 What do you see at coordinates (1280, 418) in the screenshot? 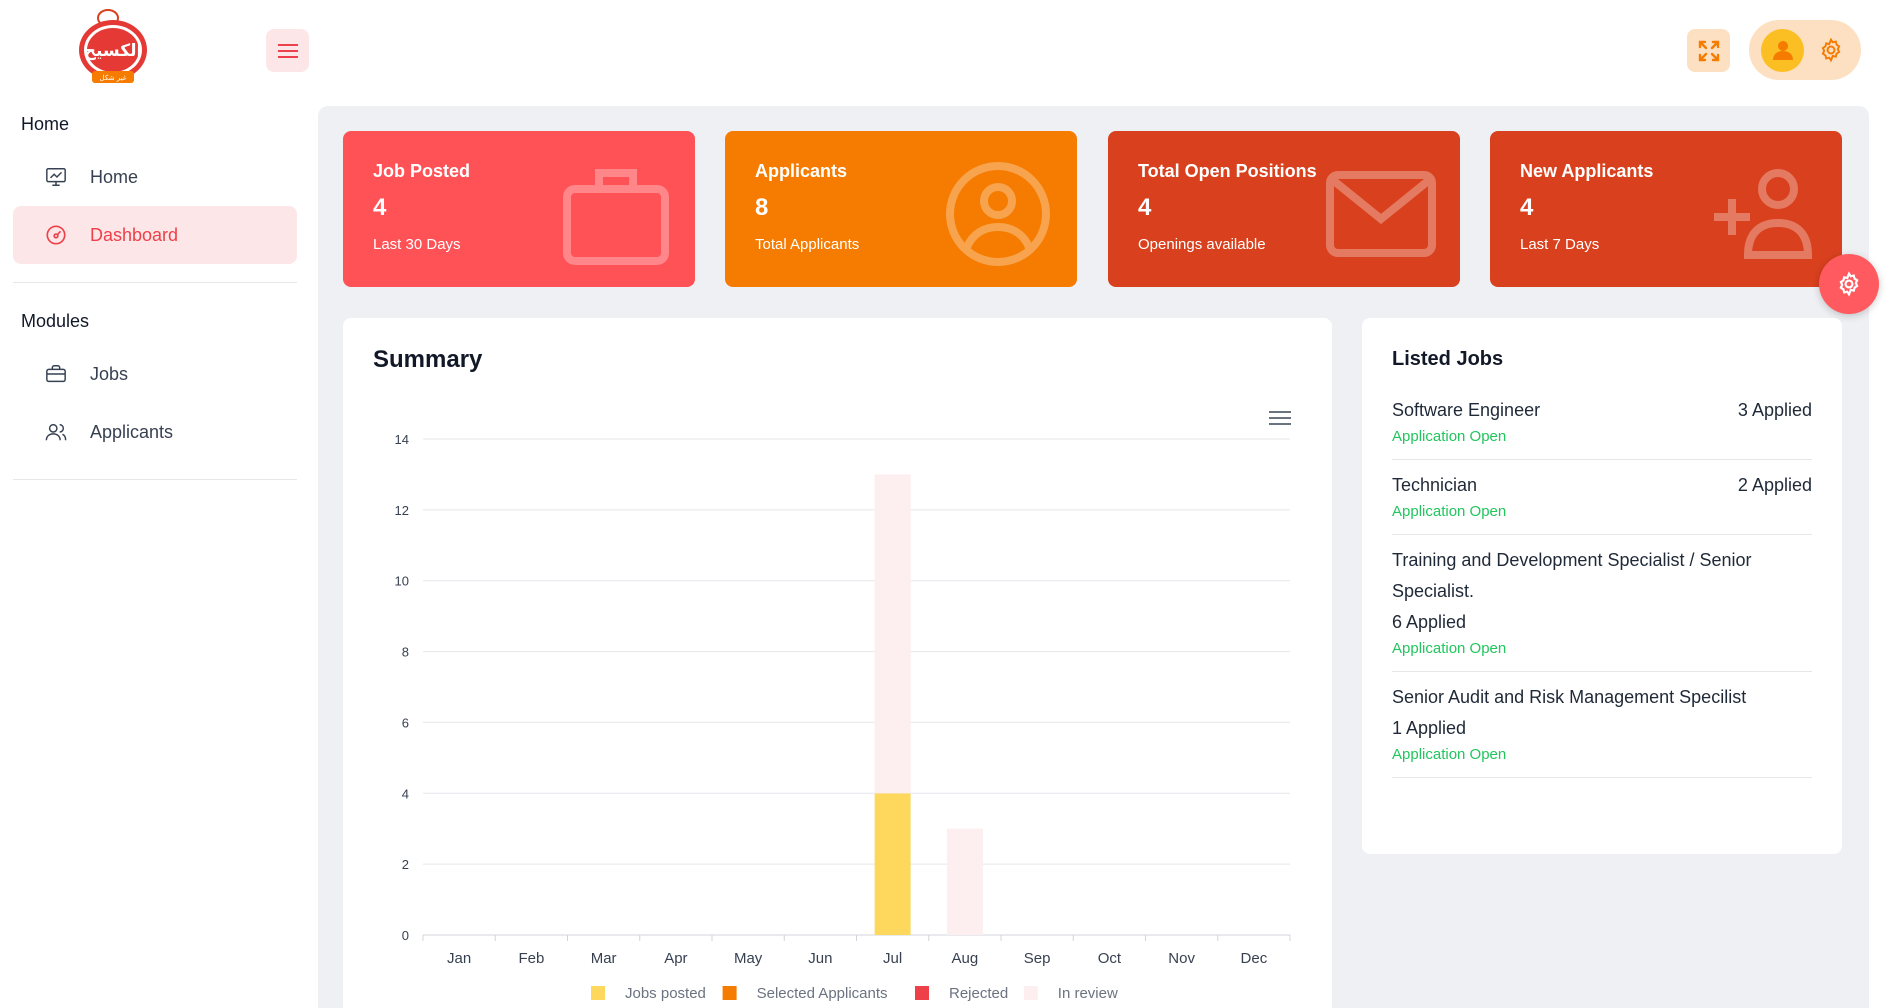
I see `chart-menu-icon` at bounding box center [1280, 418].